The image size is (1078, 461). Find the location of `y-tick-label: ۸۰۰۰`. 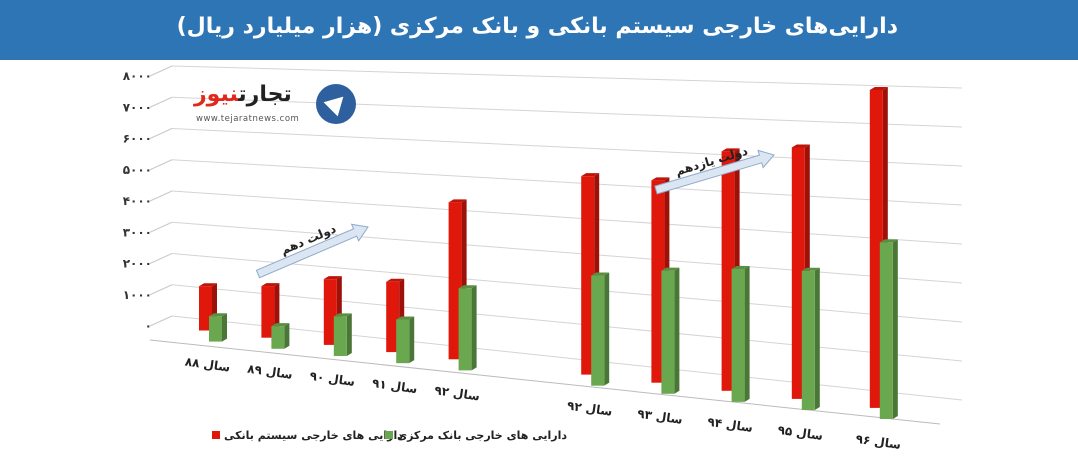

y-tick-label: ۸۰۰۰ is located at coordinates (137, 76).